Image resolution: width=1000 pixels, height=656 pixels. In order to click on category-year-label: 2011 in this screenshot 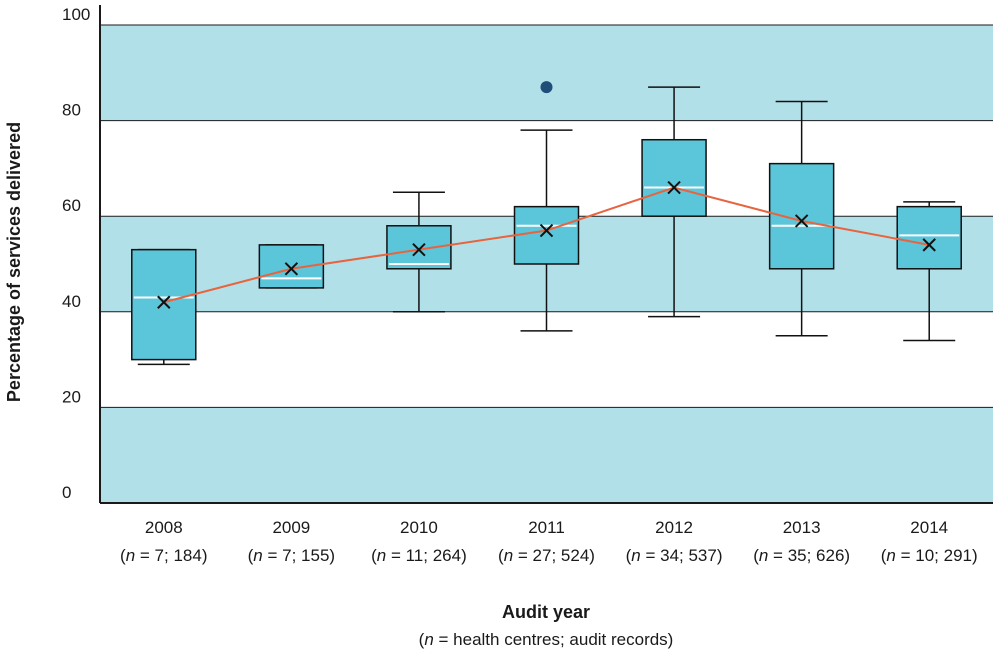, I will do `click(546, 527)`.